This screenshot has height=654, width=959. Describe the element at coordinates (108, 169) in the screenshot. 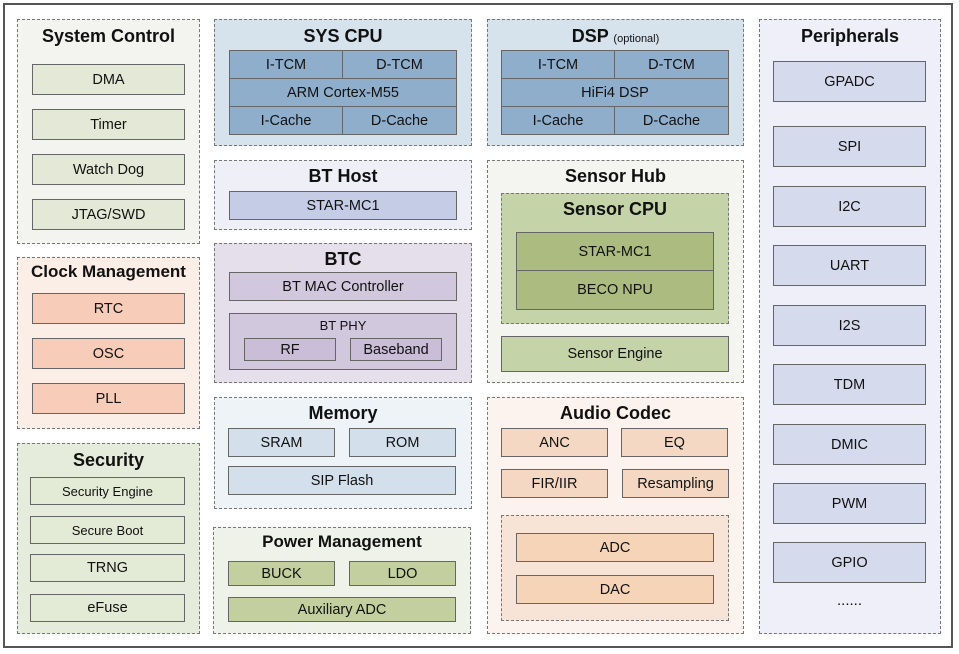

I see `watchdog-block: Watch Dog` at that location.